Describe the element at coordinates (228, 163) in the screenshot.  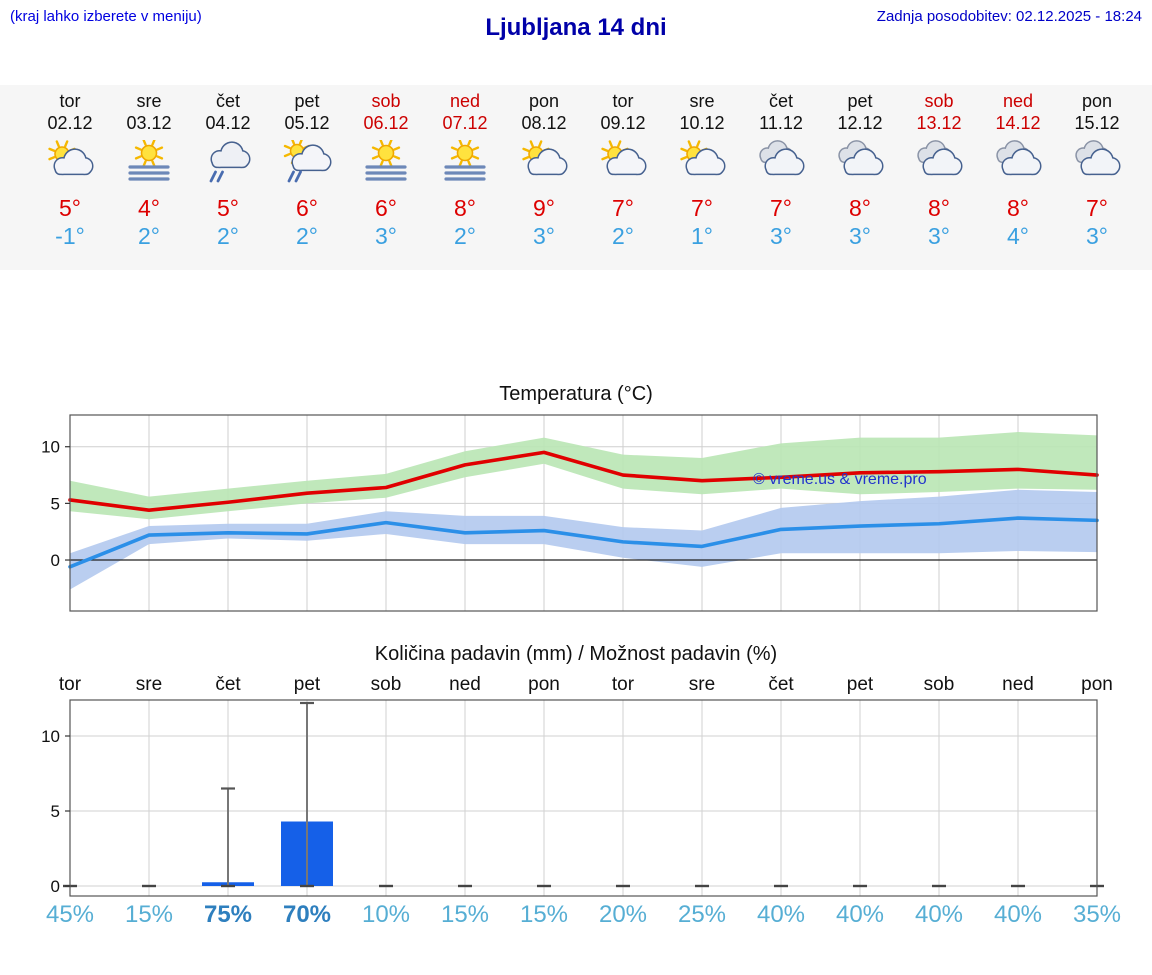
I see `weather-cloud-rain-icon` at that location.